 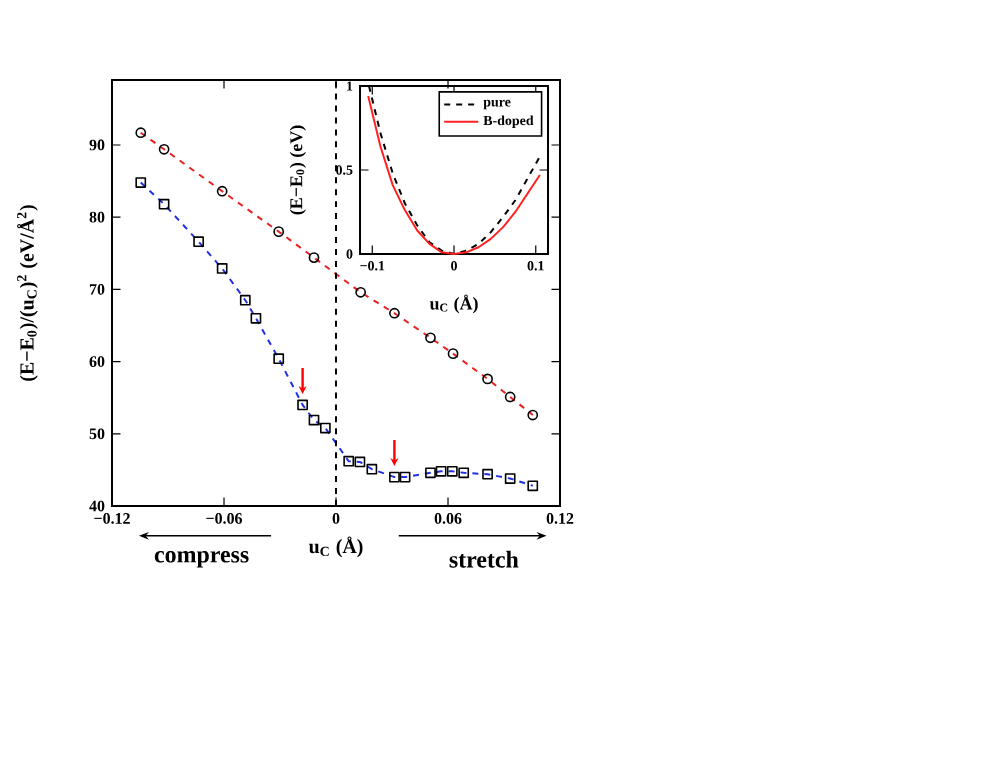 What do you see at coordinates (297, 170) in the screenshot?
I see `y-axis-title: (E−E$_{0}$) (eV)` at bounding box center [297, 170].